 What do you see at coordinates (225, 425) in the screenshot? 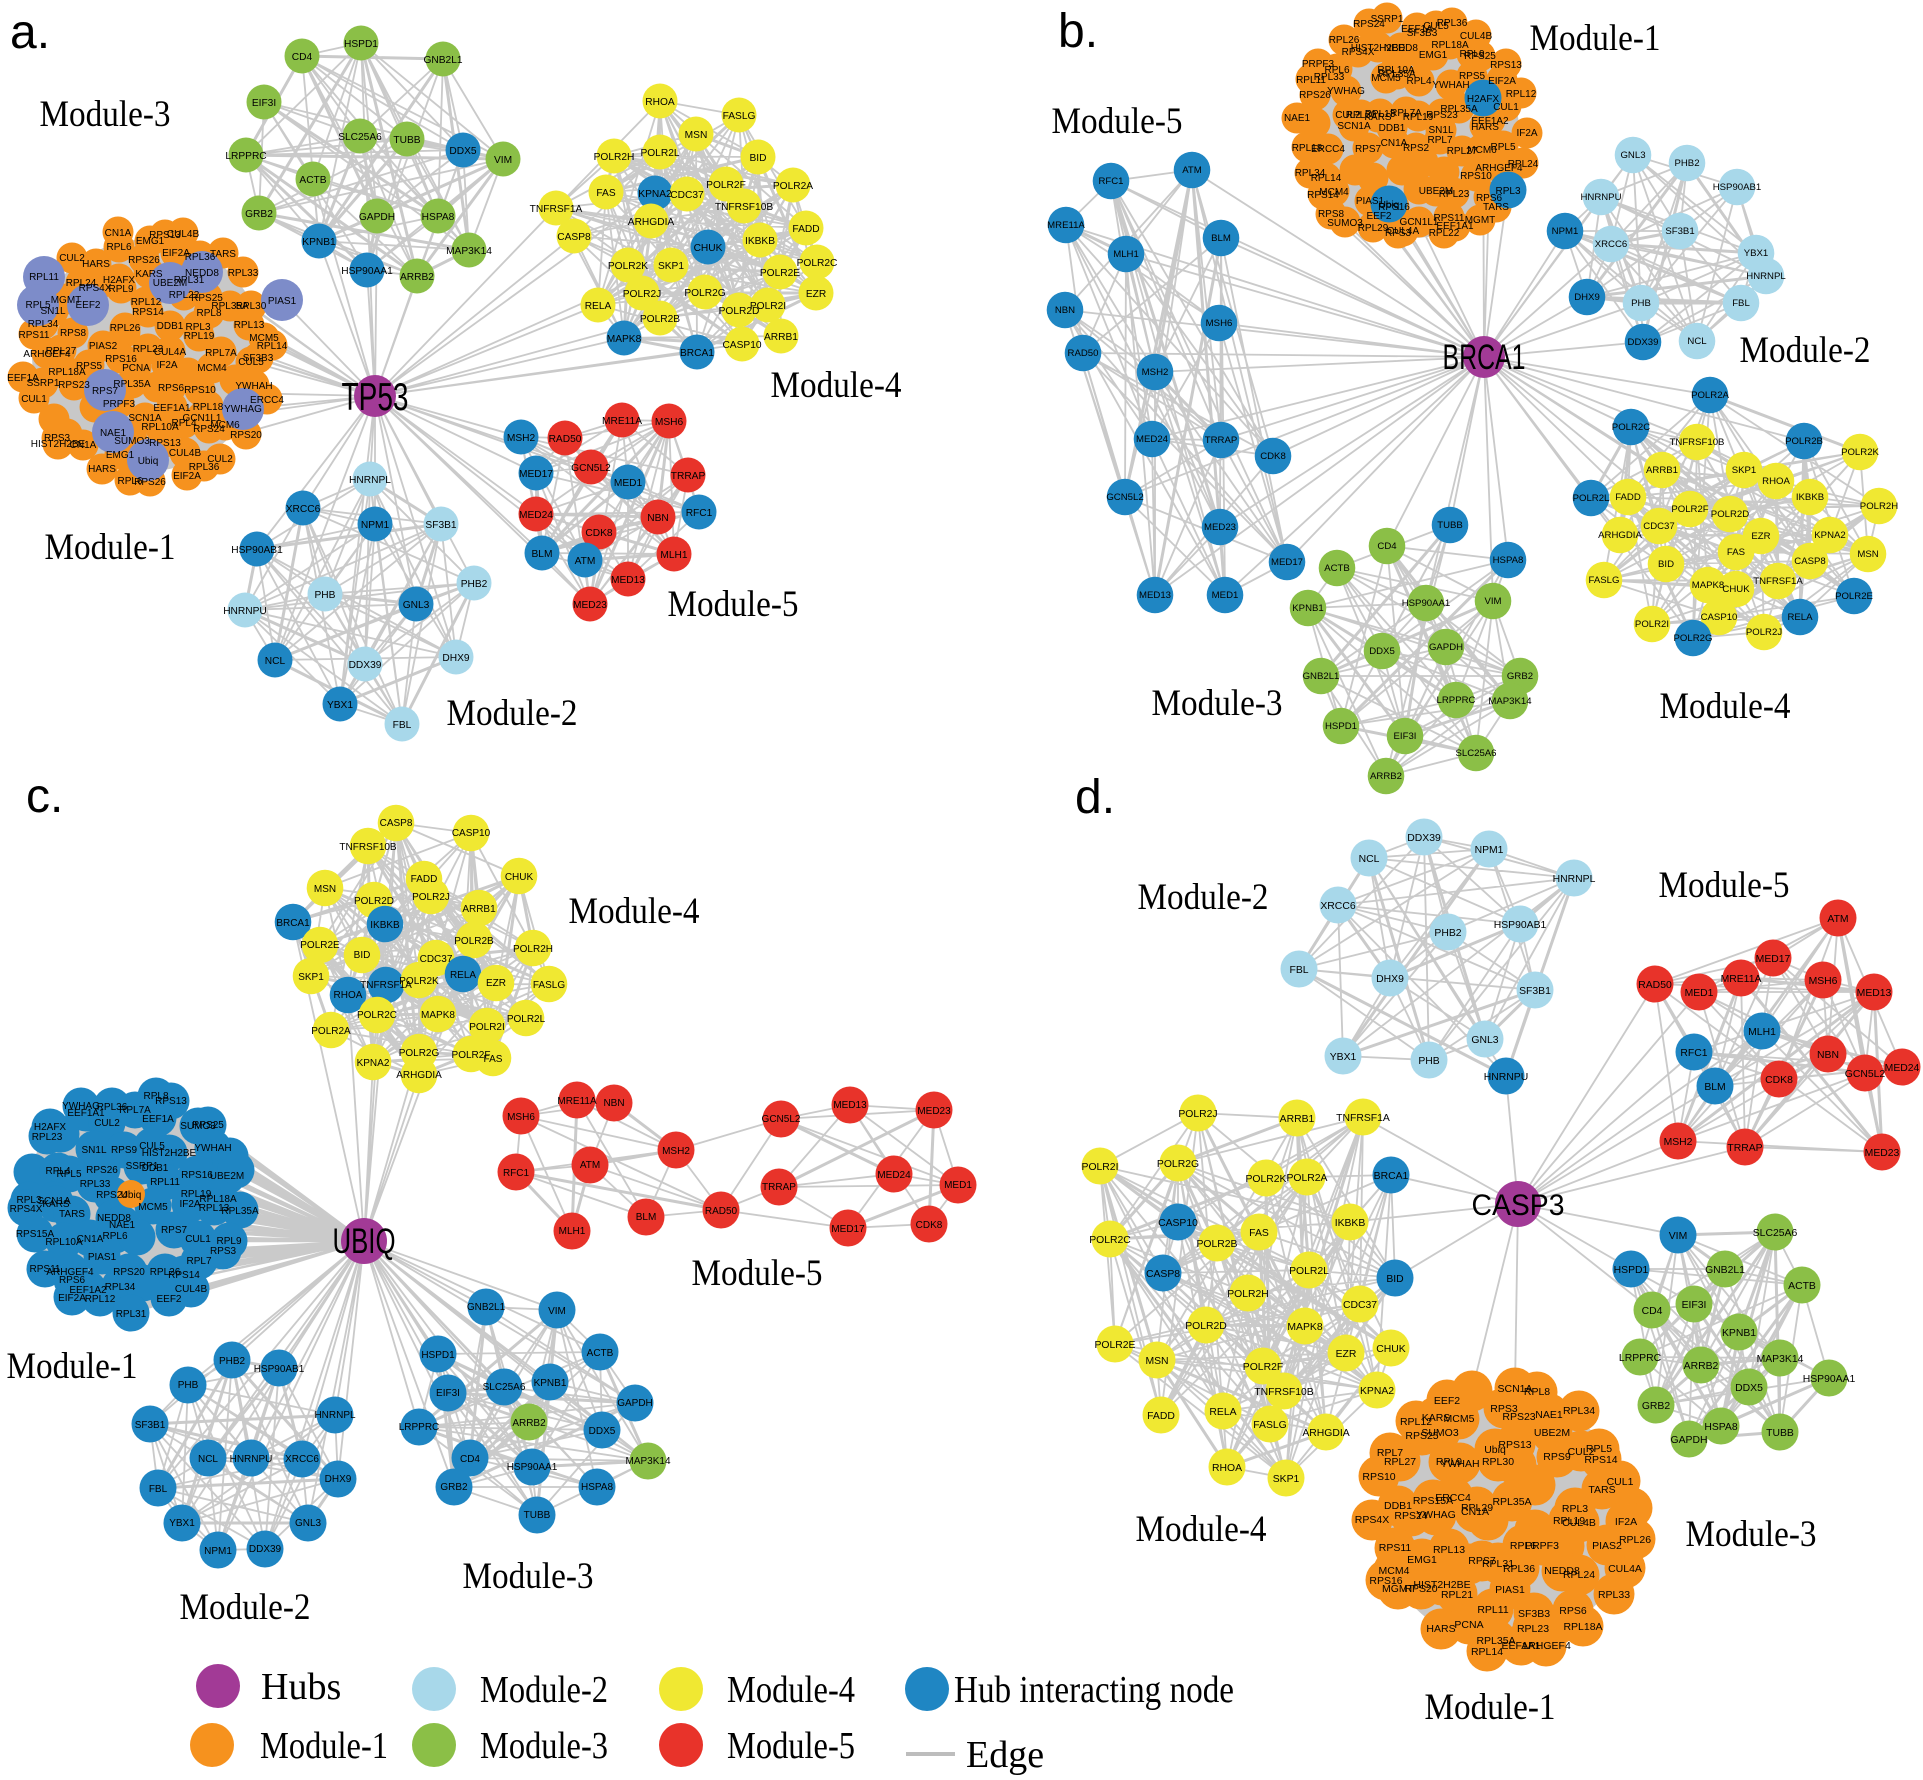
I see `svg-text: MCM6` at bounding box center [225, 425].